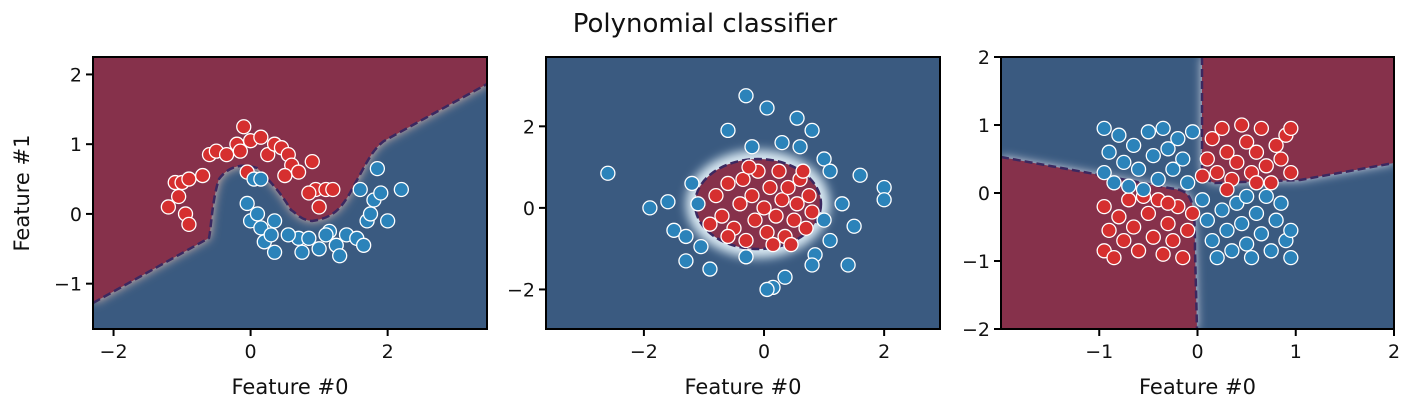 This screenshot has height=411, width=1411. I want to click on y-tick-label: −2, so click(976, 330).